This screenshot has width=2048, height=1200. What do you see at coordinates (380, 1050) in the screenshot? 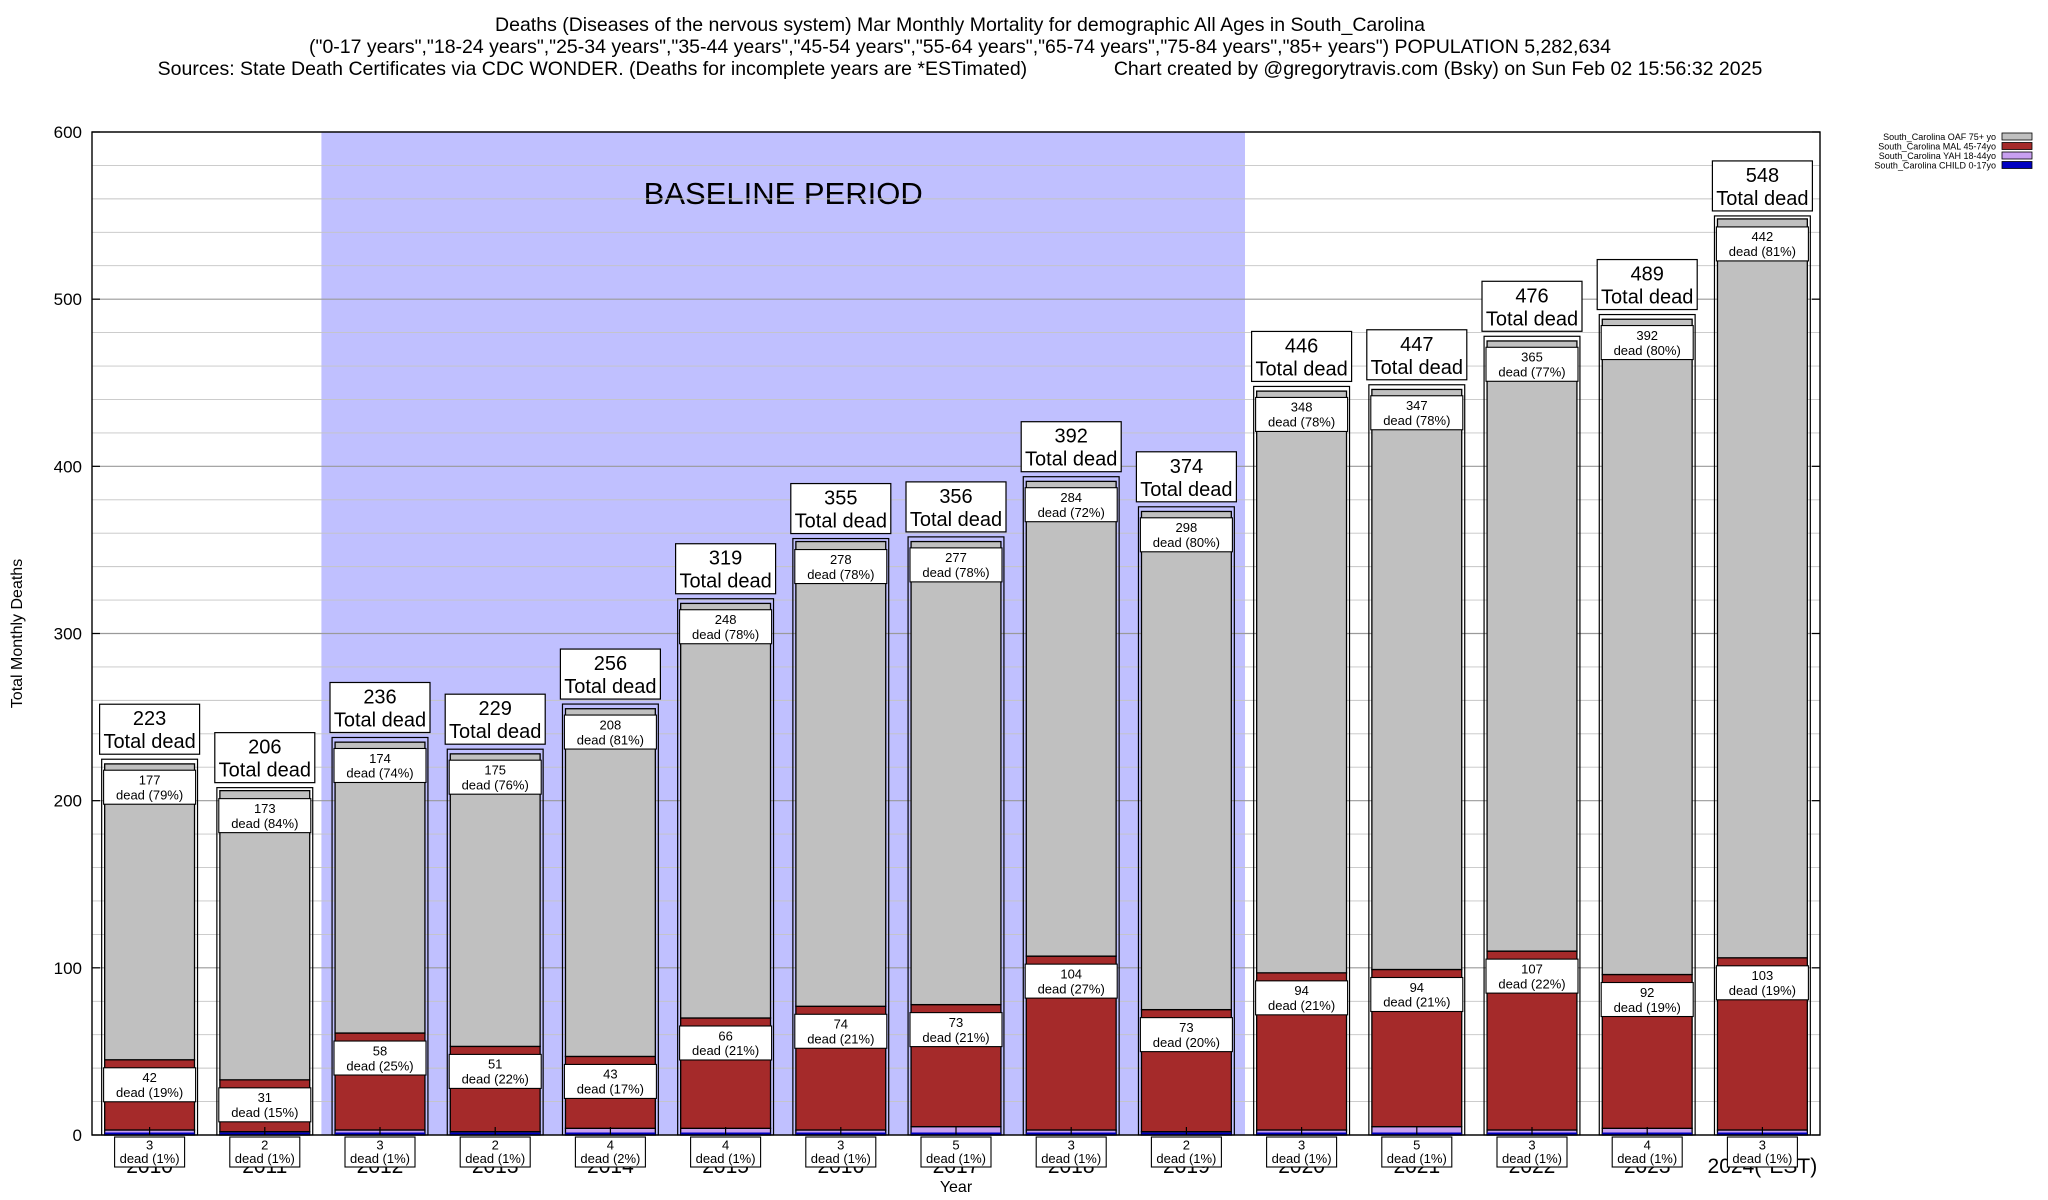
I see `mal-label-value: 58` at bounding box center [380, 1050].